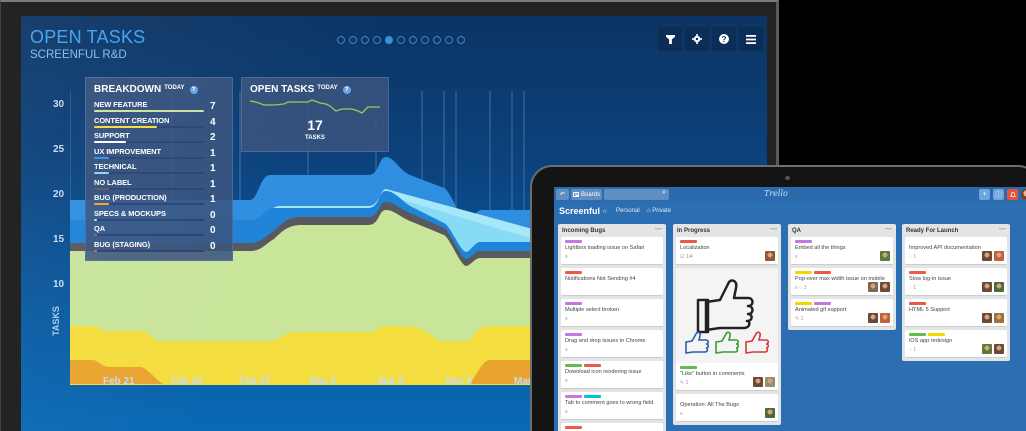 The image size is (1026, 431). Describe the element at coordinates (842, 313) in the screenshot. I see `trello-card: Animated gif support ✎ 1` at that location.